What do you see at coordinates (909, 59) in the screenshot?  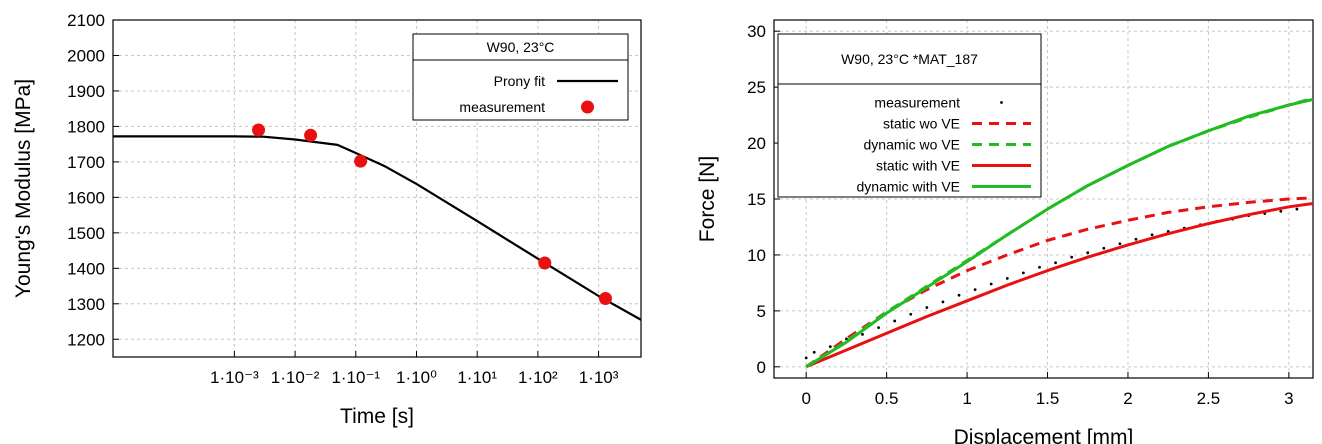 I see `legend-title: W90, 23°C *MAT_187` at bounding box center [909, 59].